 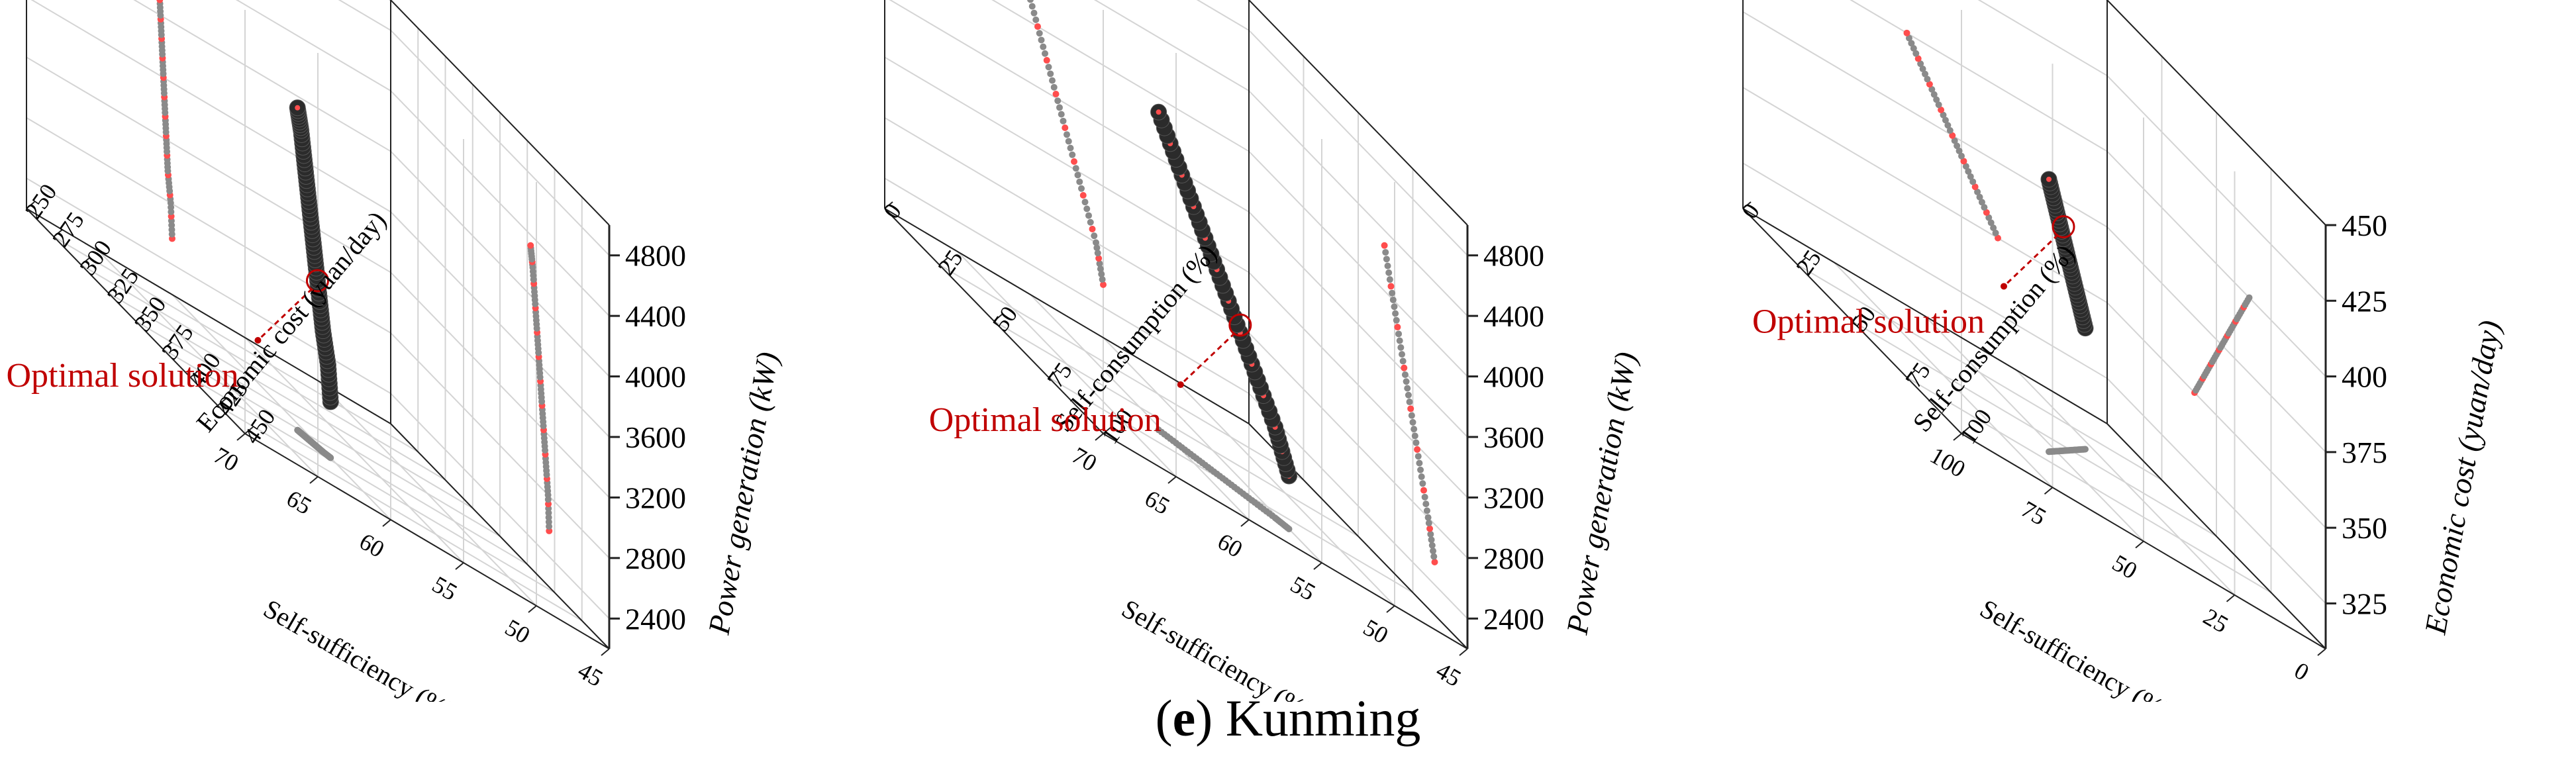 I want to click on y-tick-label: 350, so click(x=150, y=313).